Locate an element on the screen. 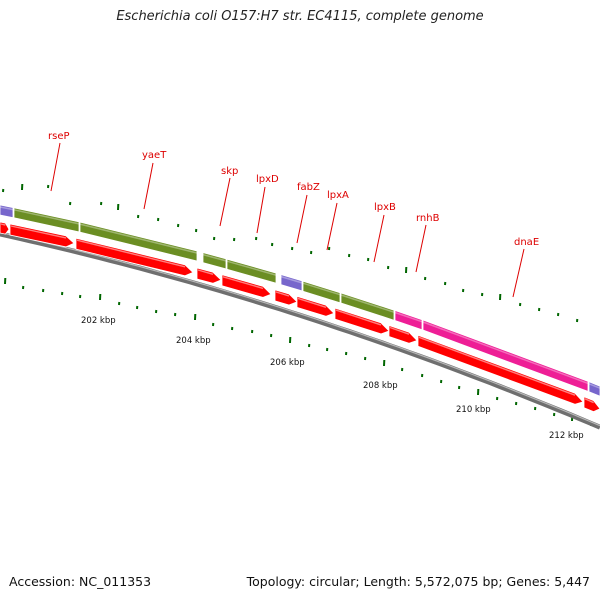 The width and height of the screenshot is (600, 605). accession-label: Accession: NC_011353 is located at coordinates (80, 581).